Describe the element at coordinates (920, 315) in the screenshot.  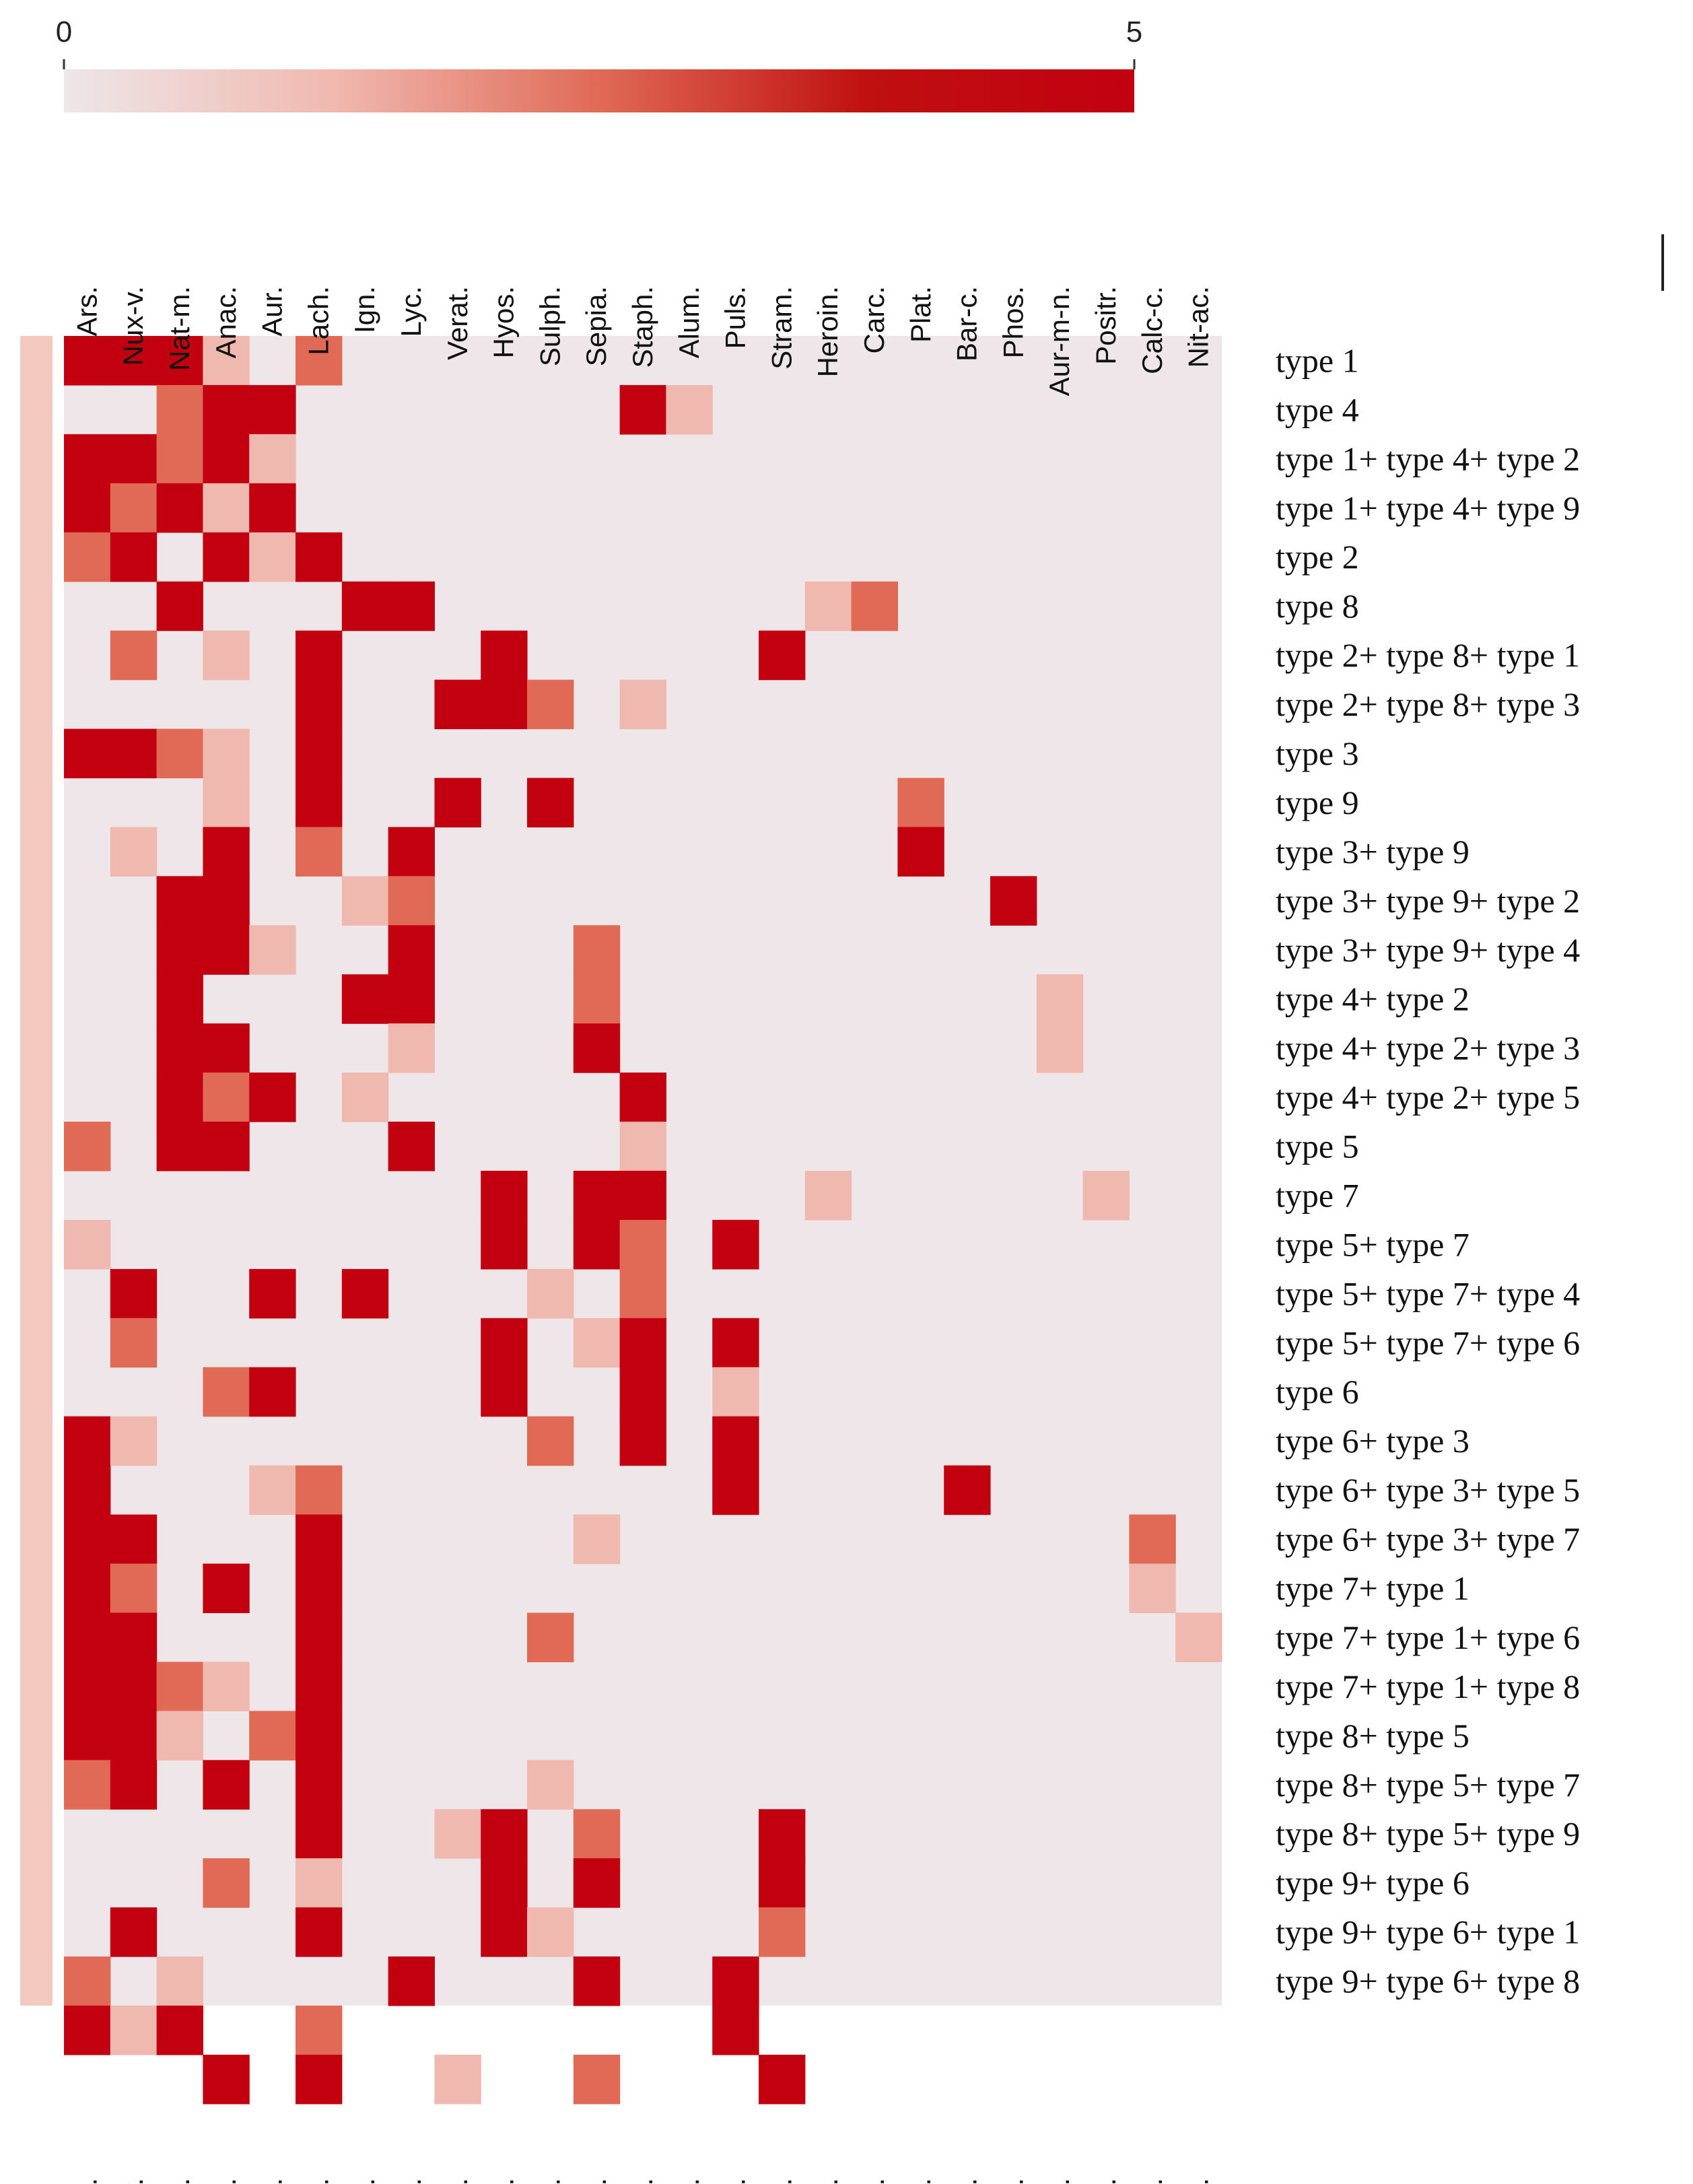
I see `column-label: Plat.` at that location.